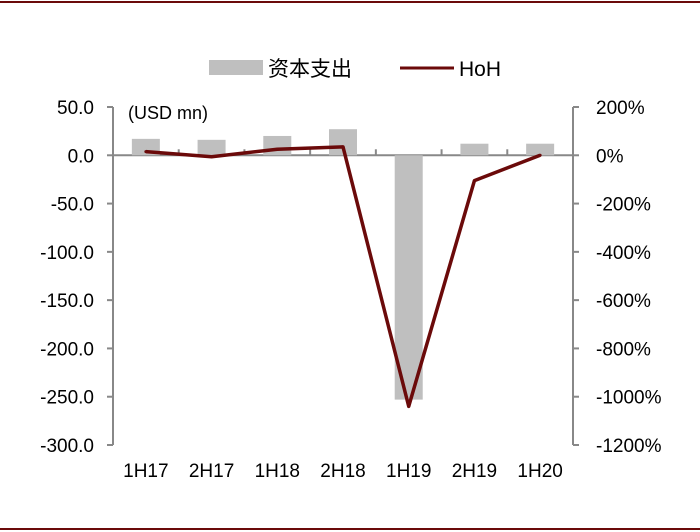 This screenshot has width=700, height=532. What do you see at coordinates (629, 398) in the screenshot?
I see `right-tick-label: -1000%` at bounding box center [629, 398].